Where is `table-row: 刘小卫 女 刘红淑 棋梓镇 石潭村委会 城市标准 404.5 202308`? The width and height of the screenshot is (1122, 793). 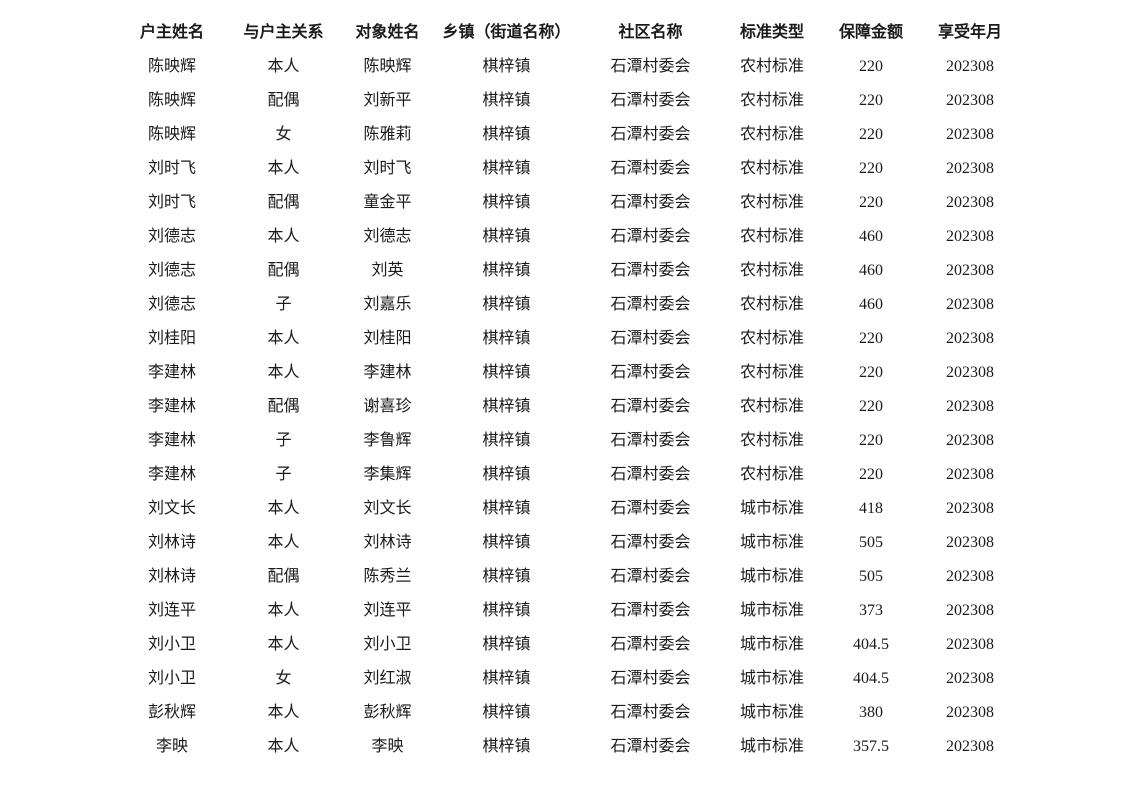 table-row: 刘小卫 女 刘红淑 棋梓镇 石潭村委会 城市标准 404.5 202308 is located at coordinates (566, 679).